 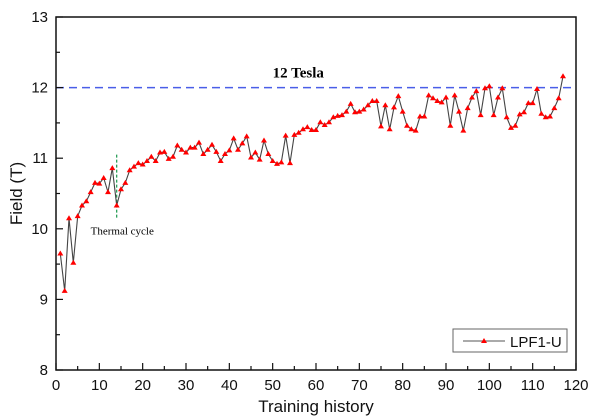 What do you see at coordinates (272, 385) in the screenshot?
I see `x-tick-label: 50` at bounding box center [272, 385].